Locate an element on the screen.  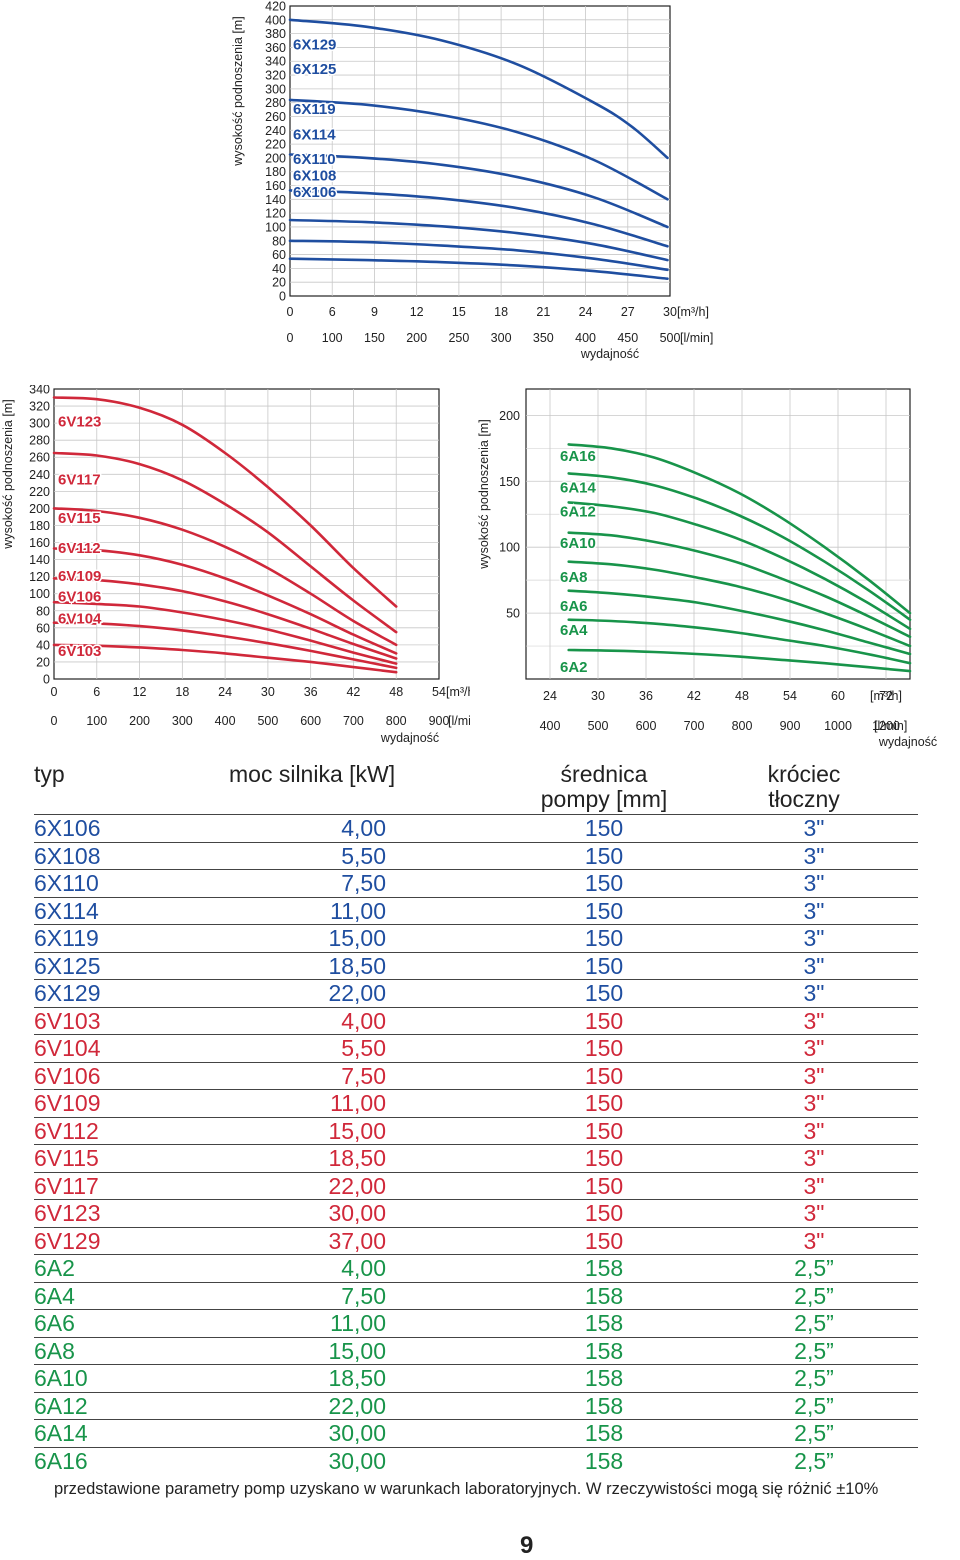
x-tick-label-bottom: 350 is located at coordinates (543, 338).